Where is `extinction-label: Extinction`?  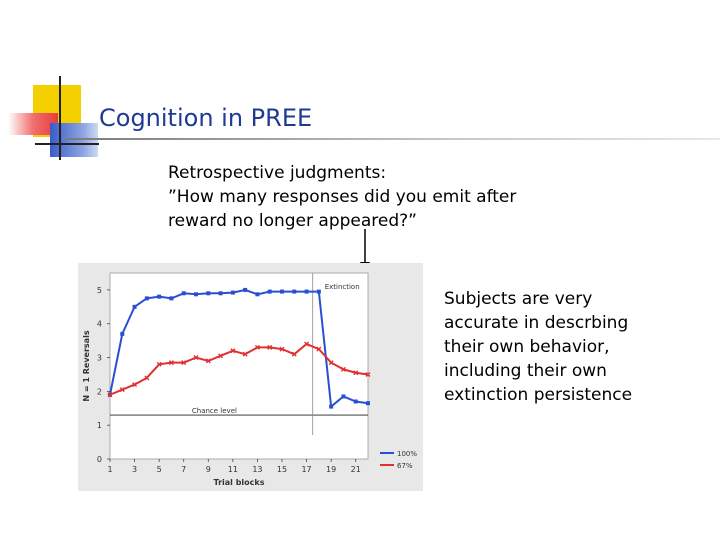
extinction-label: Extinction is located at coordinates (342, 287).